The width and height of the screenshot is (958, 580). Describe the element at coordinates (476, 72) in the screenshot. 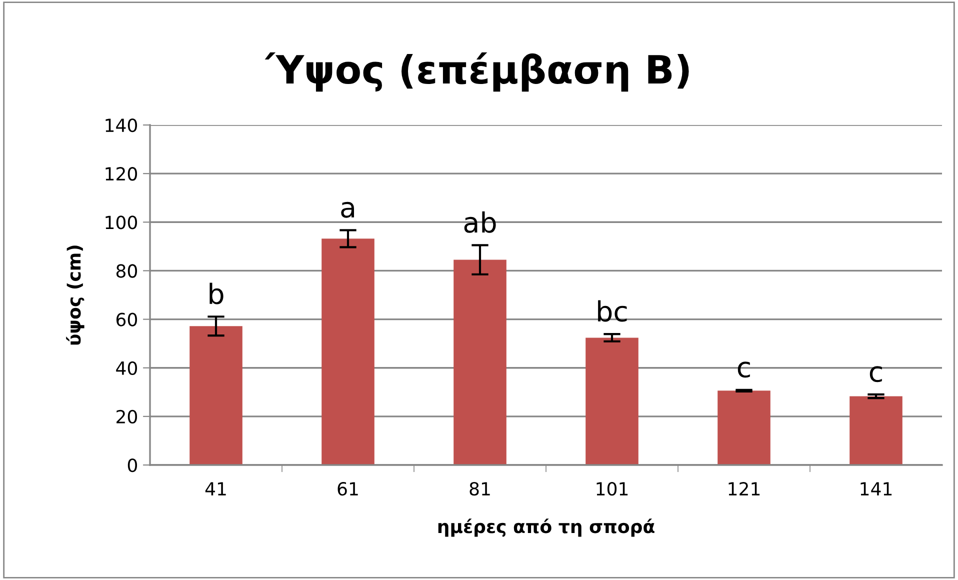

I see `chart-title: Ύψος (επέμβαση Β)` at that location.